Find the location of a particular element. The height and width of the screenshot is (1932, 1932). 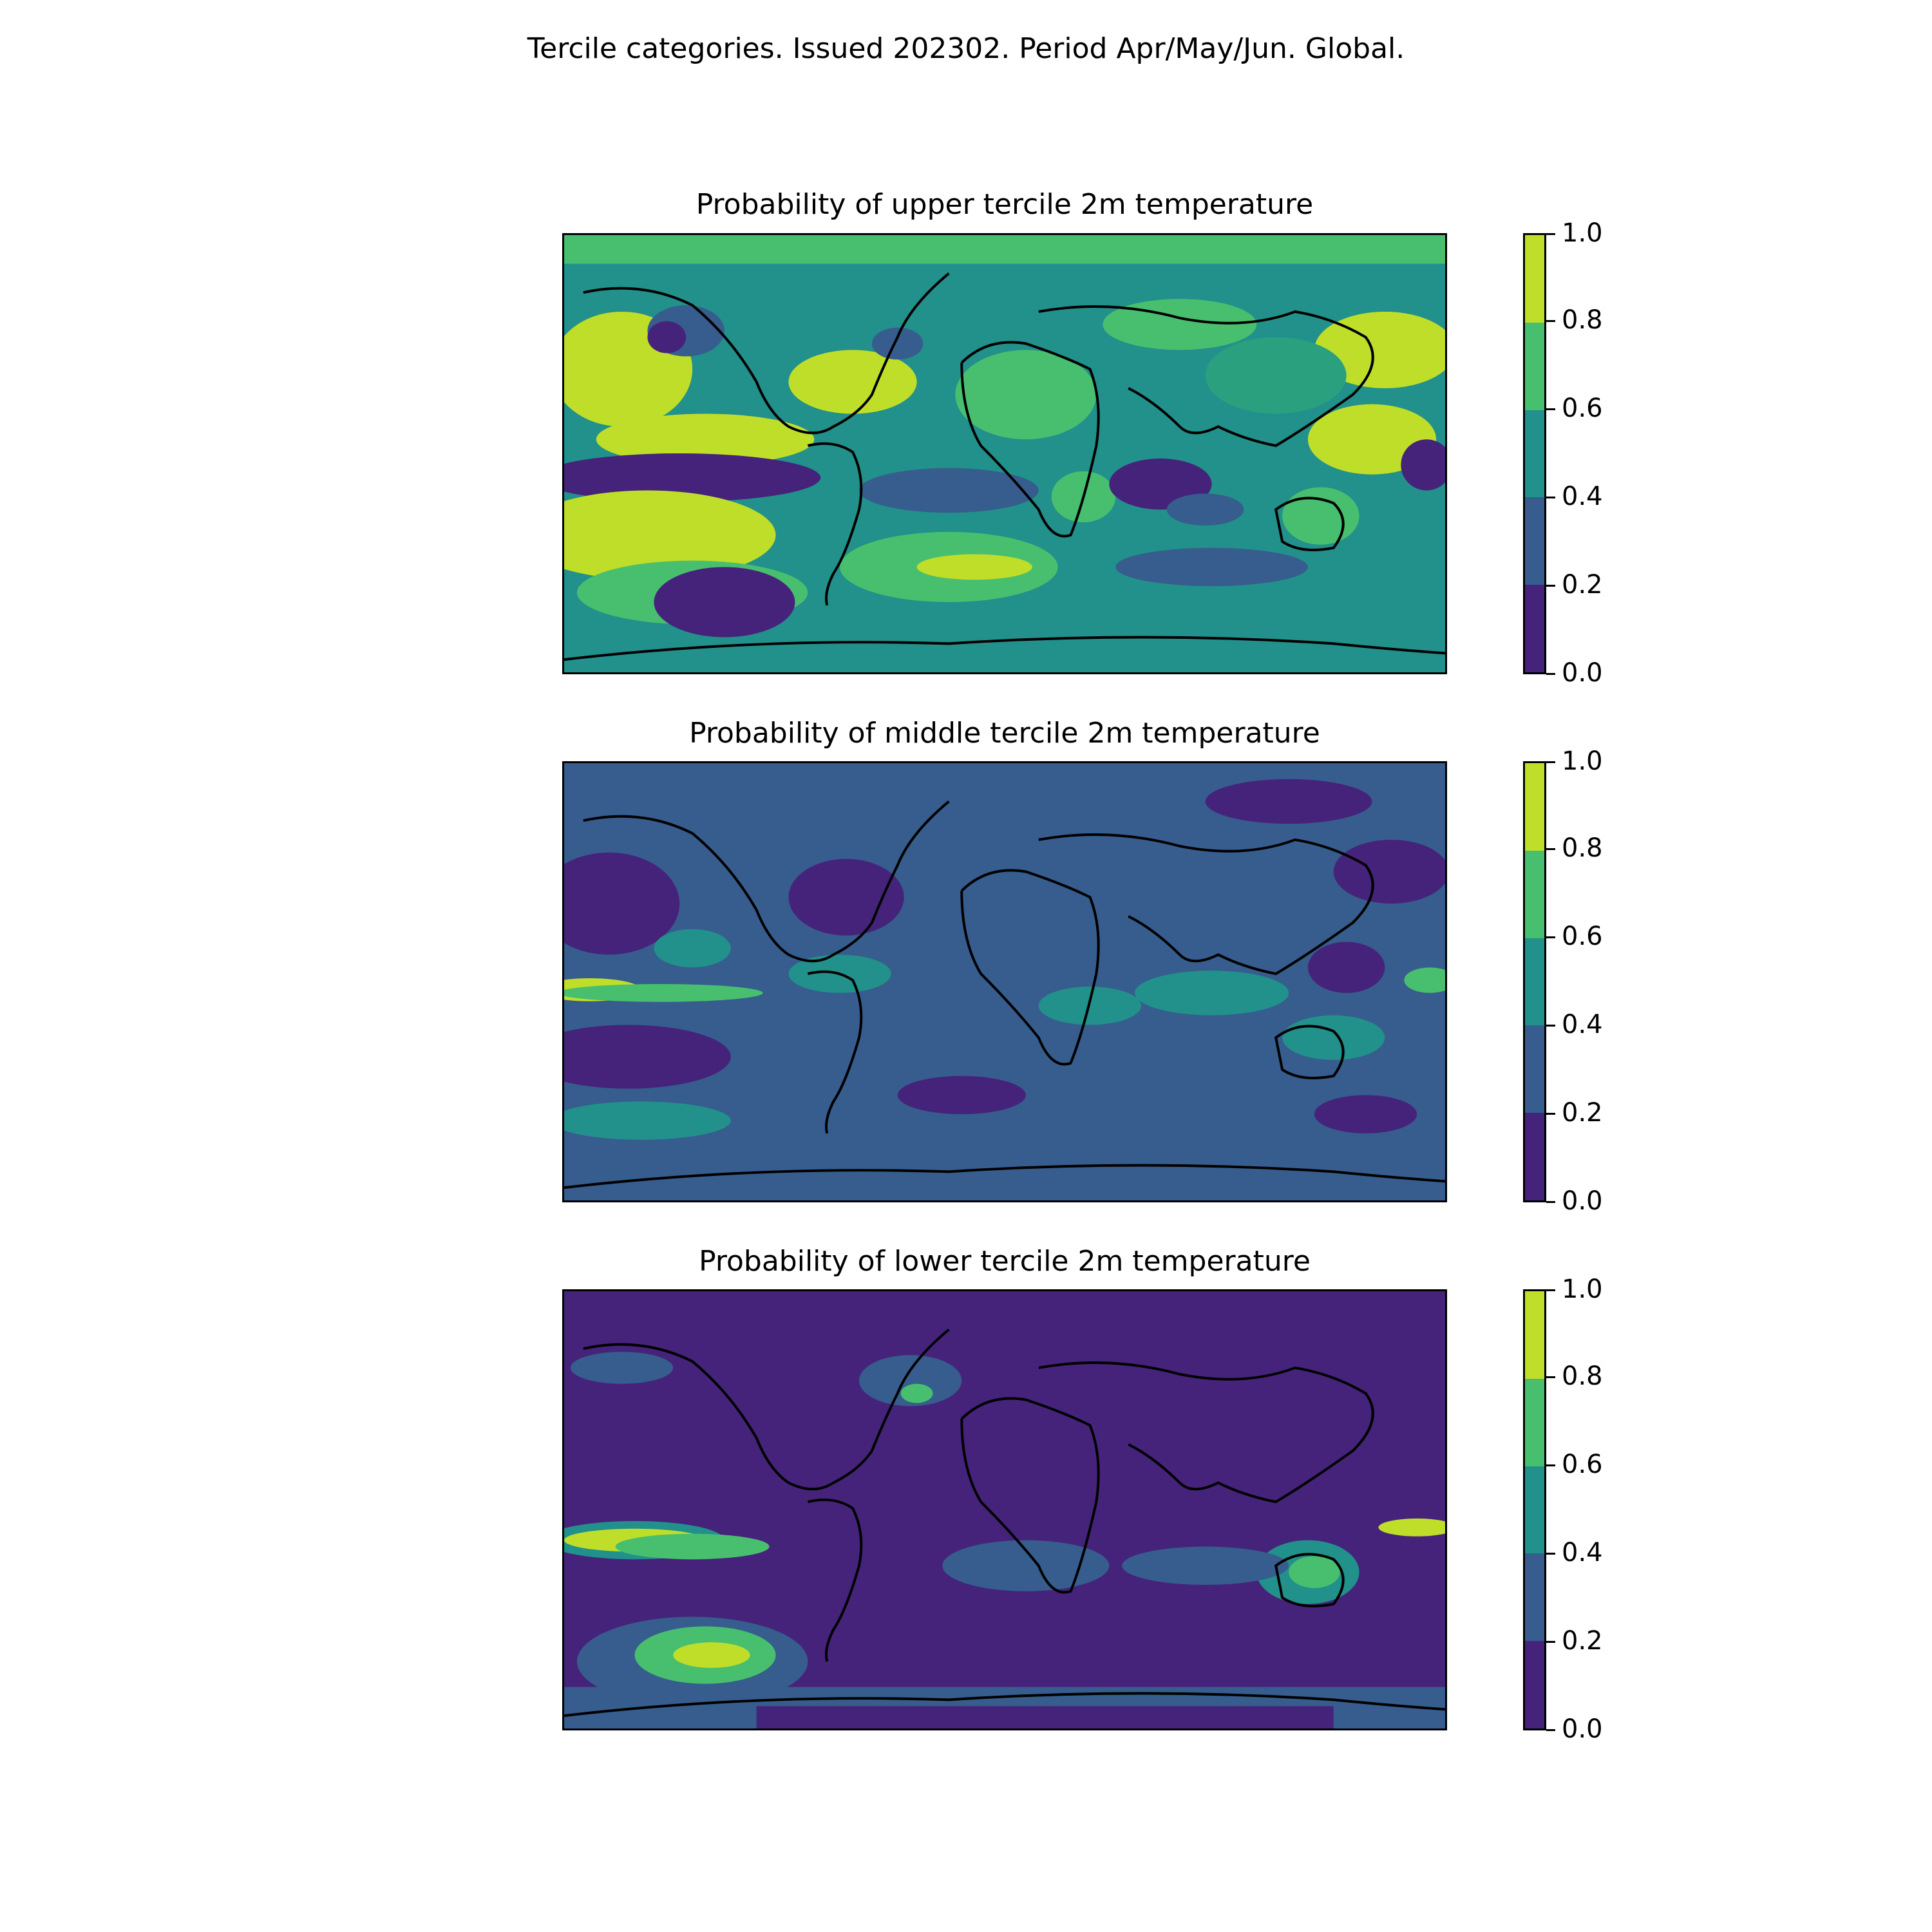

colorbar-middle is located at coordinates (1535, 981).